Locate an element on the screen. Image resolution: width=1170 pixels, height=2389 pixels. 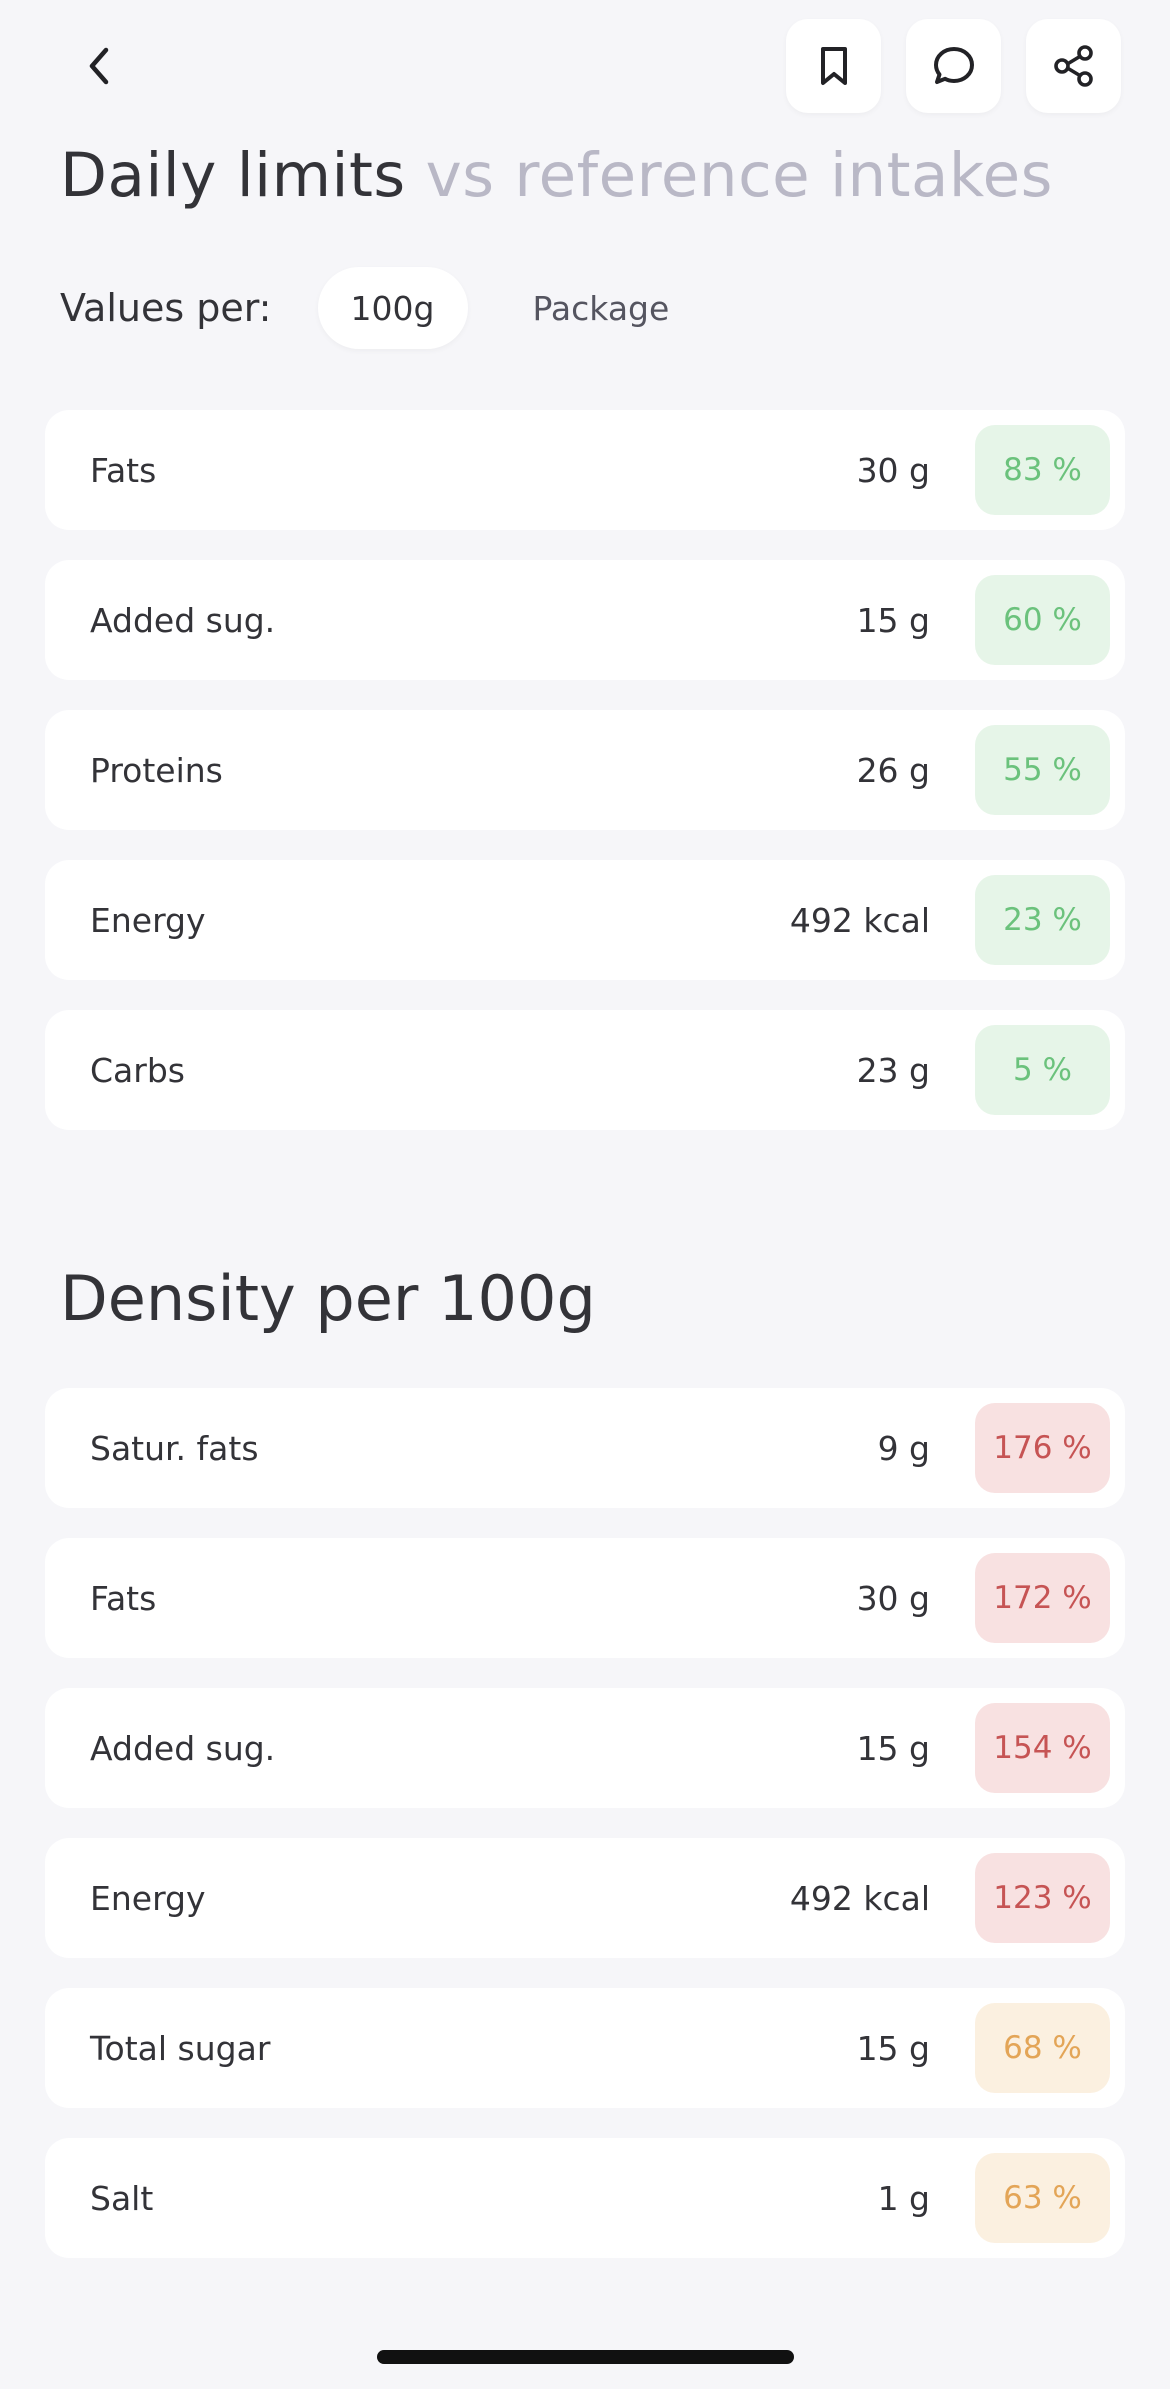
nutrient-amount: 1 g is located at coordinates (903, 2198).